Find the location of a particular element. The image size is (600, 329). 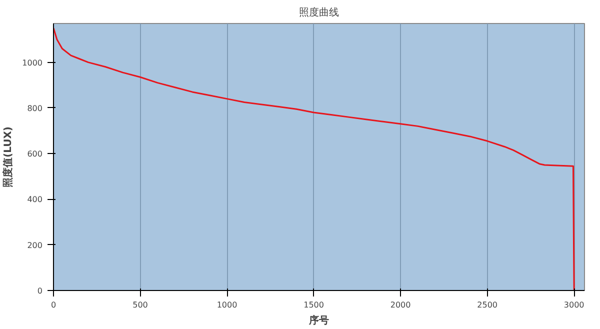

x-tick-label: 1500 is located at coordinates (314, 305).